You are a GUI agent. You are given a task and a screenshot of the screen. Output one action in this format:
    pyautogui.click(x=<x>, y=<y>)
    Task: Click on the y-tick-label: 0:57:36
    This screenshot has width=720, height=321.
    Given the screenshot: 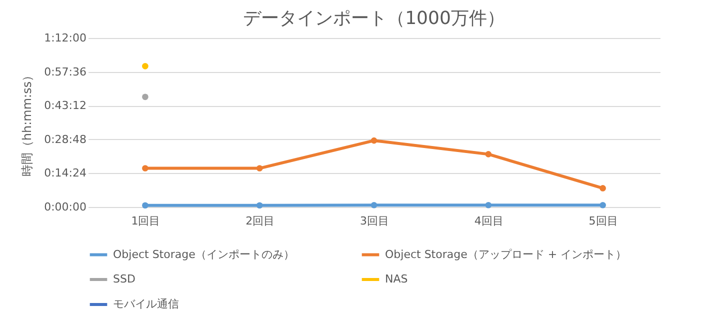 What is the action you would take?
    pyautogui.click(x=65, y=71)
    